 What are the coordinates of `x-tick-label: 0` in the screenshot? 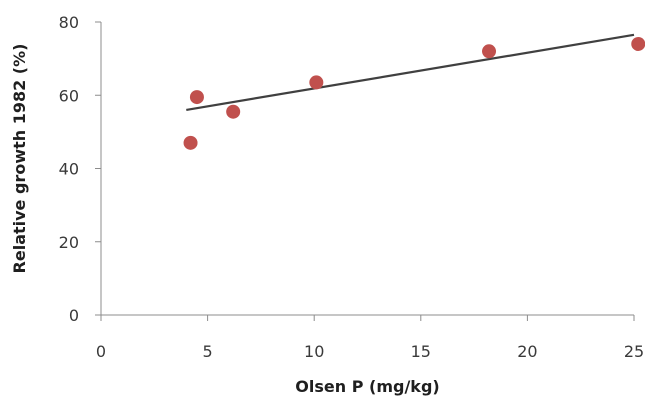 It's located at (101, 351).